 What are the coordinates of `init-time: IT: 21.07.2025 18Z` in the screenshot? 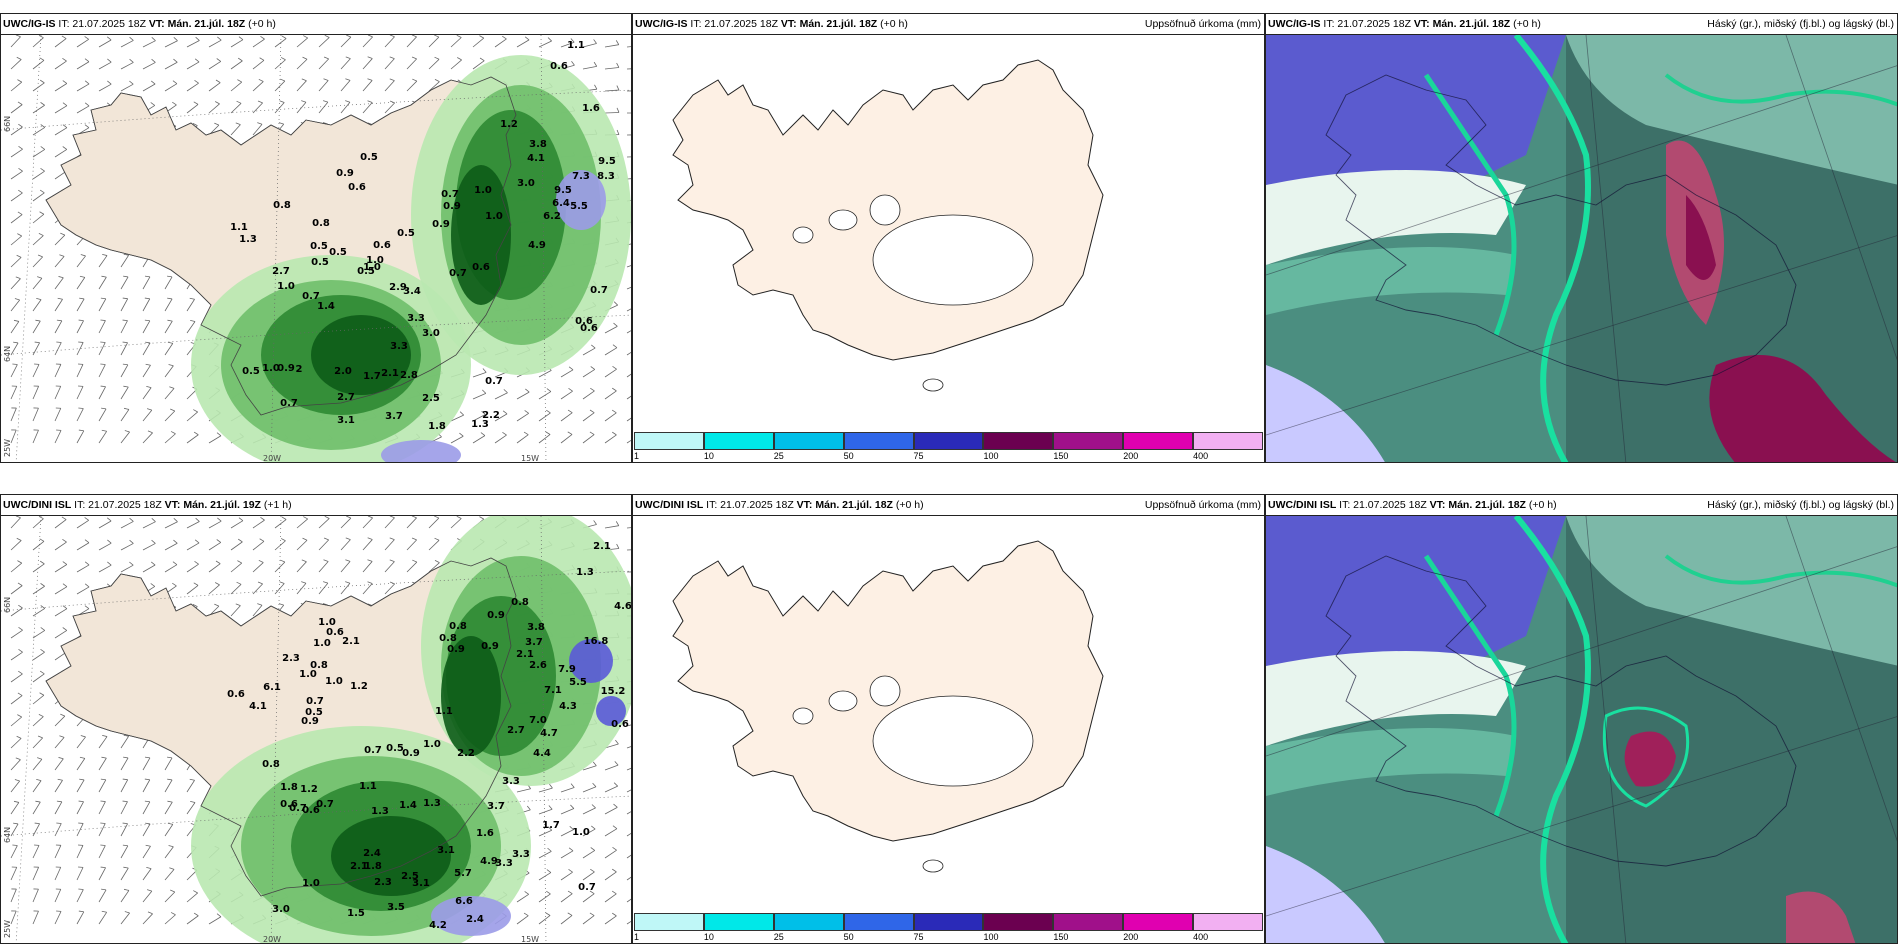 It's located at (102, 24).